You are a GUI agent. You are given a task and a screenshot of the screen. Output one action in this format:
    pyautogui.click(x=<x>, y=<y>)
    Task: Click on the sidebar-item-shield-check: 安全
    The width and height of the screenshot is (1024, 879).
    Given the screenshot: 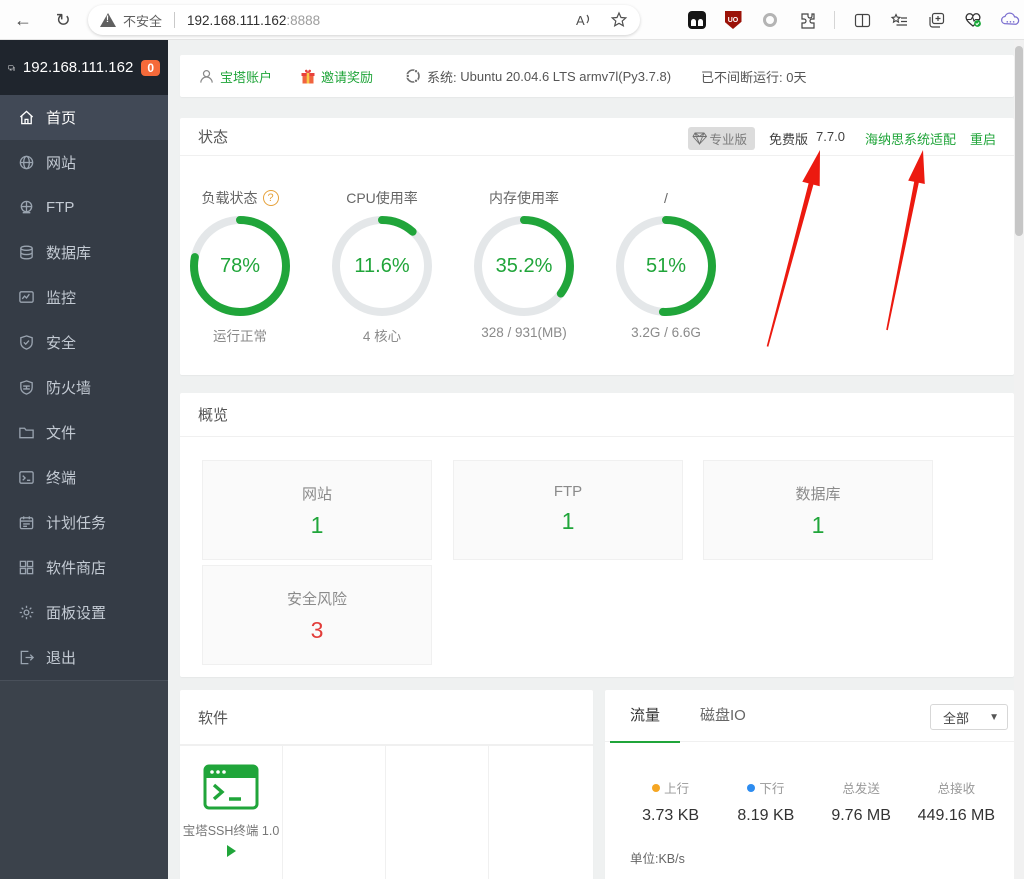 What is the action you would take?
    pyautogui.click(x=84, y=342)
    